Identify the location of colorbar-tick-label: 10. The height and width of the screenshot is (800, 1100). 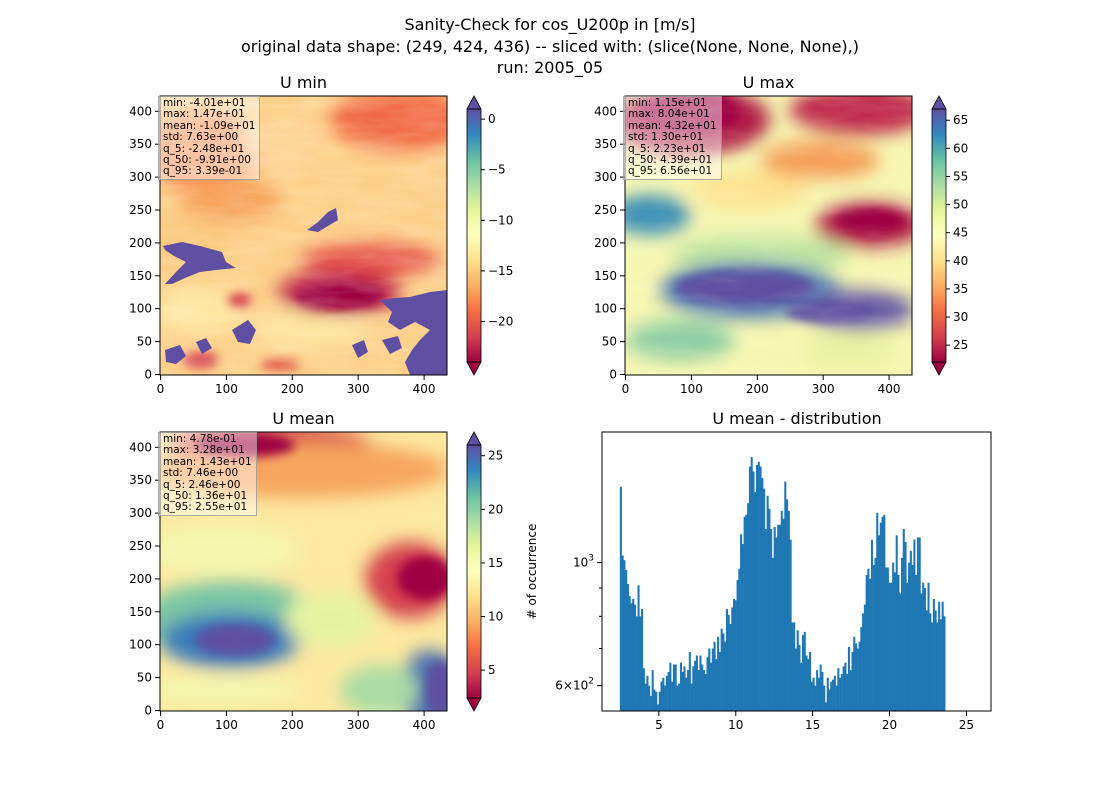
(495, 617).